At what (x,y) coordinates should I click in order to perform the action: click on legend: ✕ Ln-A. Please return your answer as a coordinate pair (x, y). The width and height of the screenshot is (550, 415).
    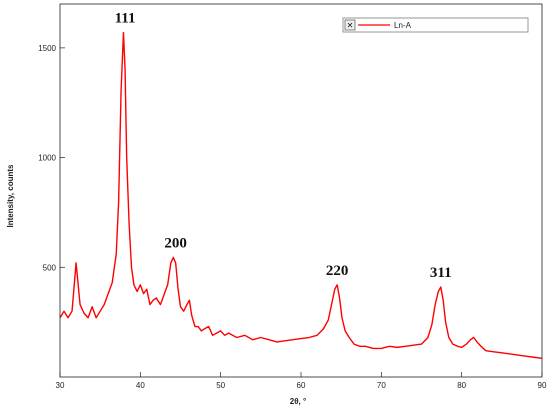
    Looking at the image, I should click on (435, 25).